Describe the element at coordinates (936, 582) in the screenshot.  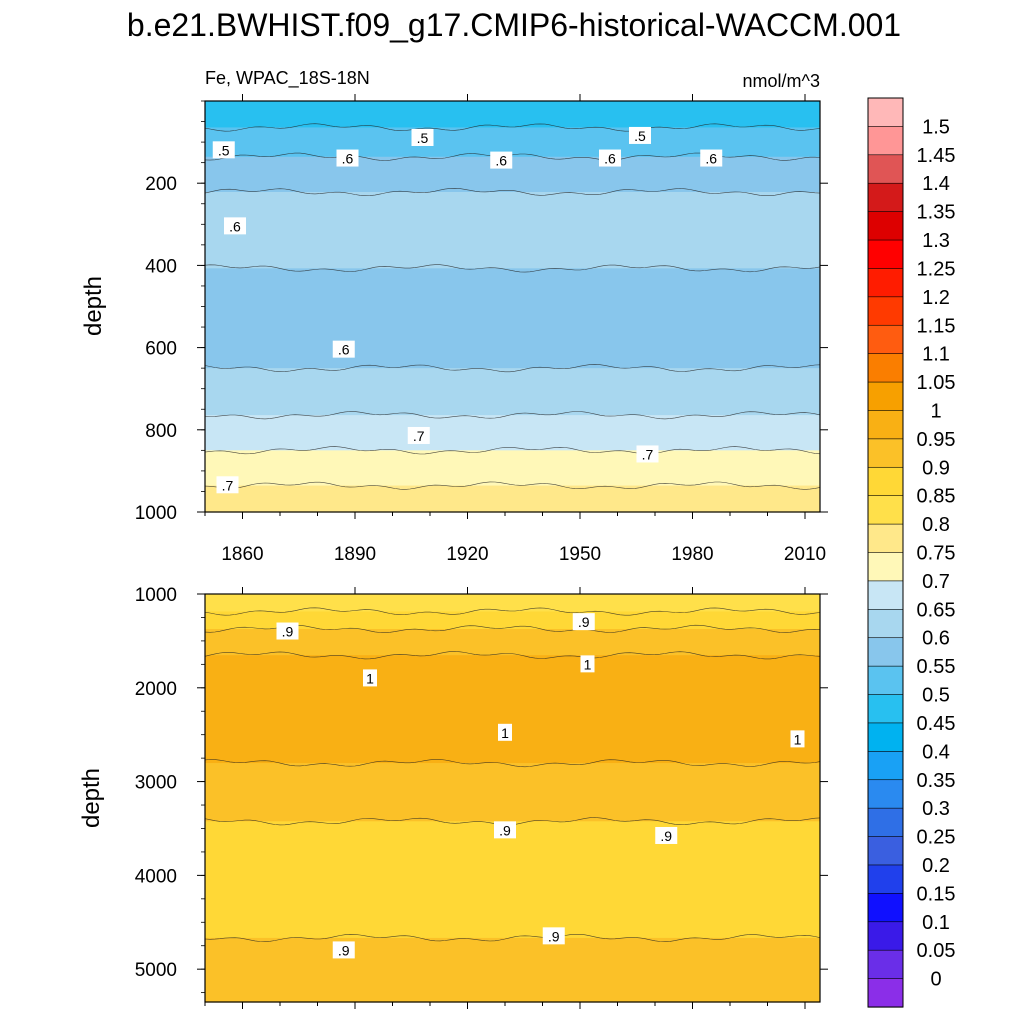
I see `colorbar-label: 0.7` at that location.